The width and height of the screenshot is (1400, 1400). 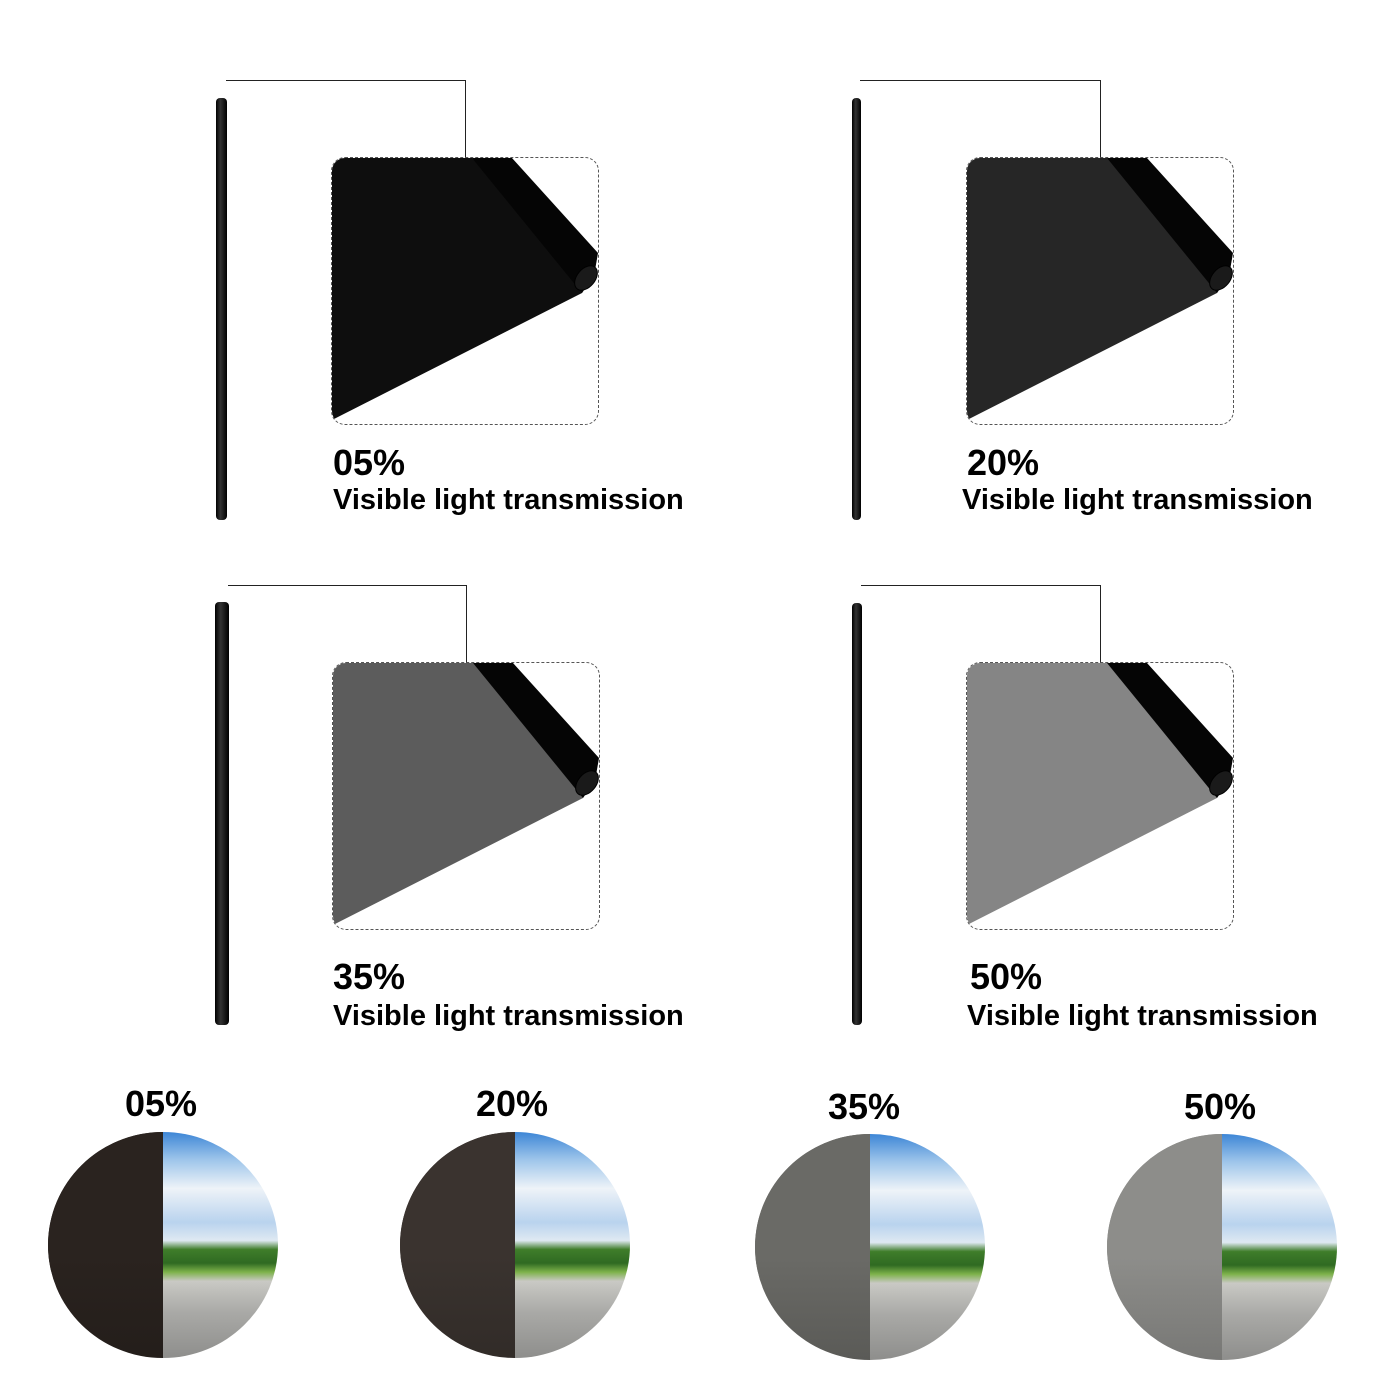 What do you see at coordinates (369, 462) in the screenshot?
I see `tint-percent: 05%` at bounding box center [369, 462].